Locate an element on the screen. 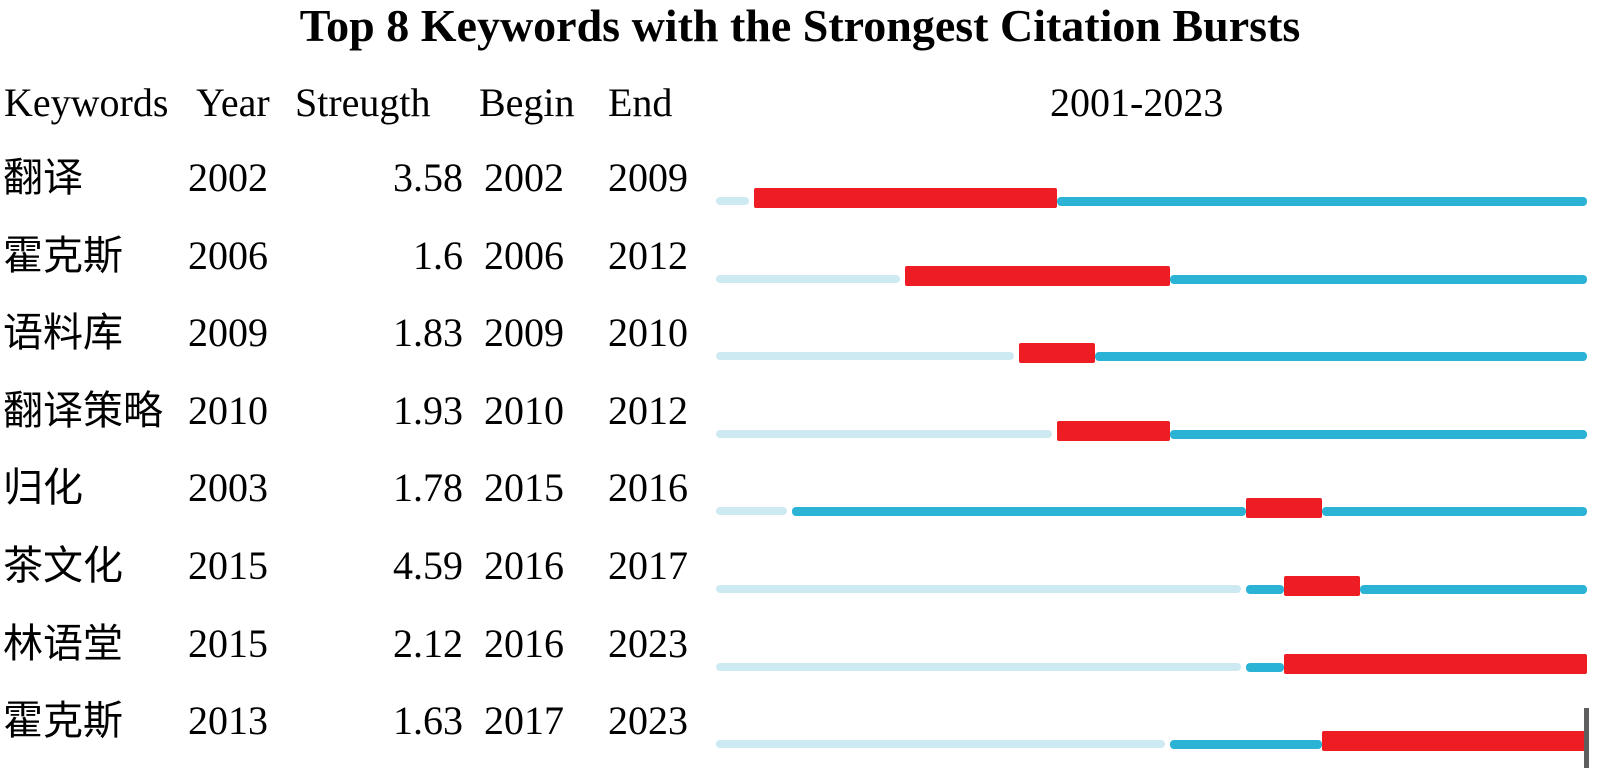 The image size is (1600, 775). year-cell: 2002 is located at coordinates (228, 177).